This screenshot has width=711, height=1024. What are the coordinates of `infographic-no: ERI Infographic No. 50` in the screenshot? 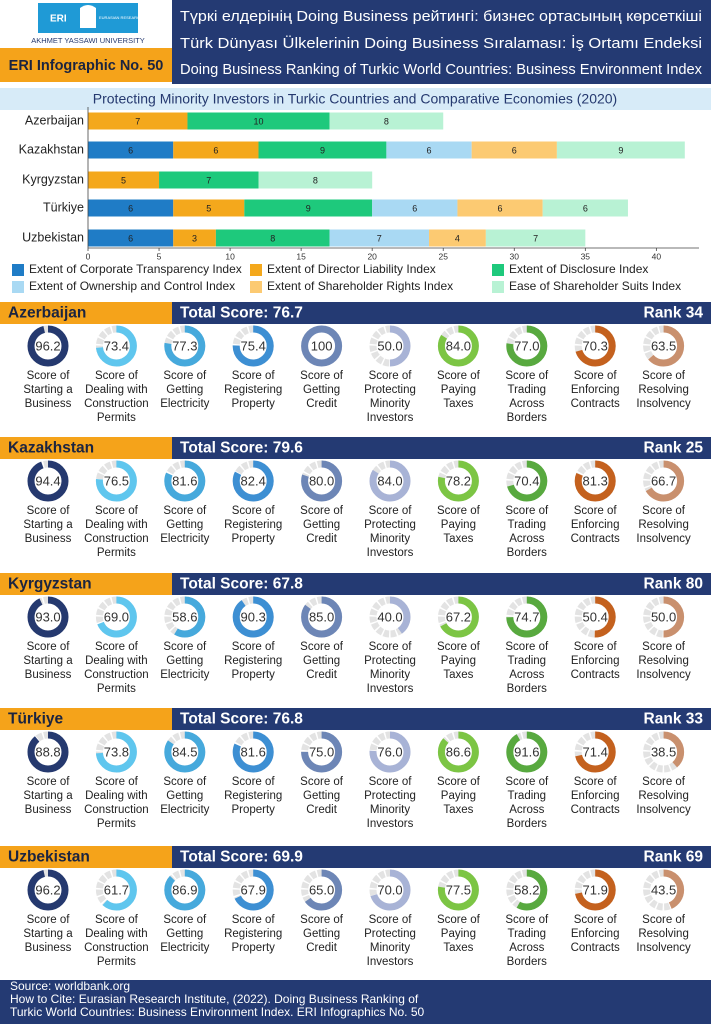 It's located at (86, 66).